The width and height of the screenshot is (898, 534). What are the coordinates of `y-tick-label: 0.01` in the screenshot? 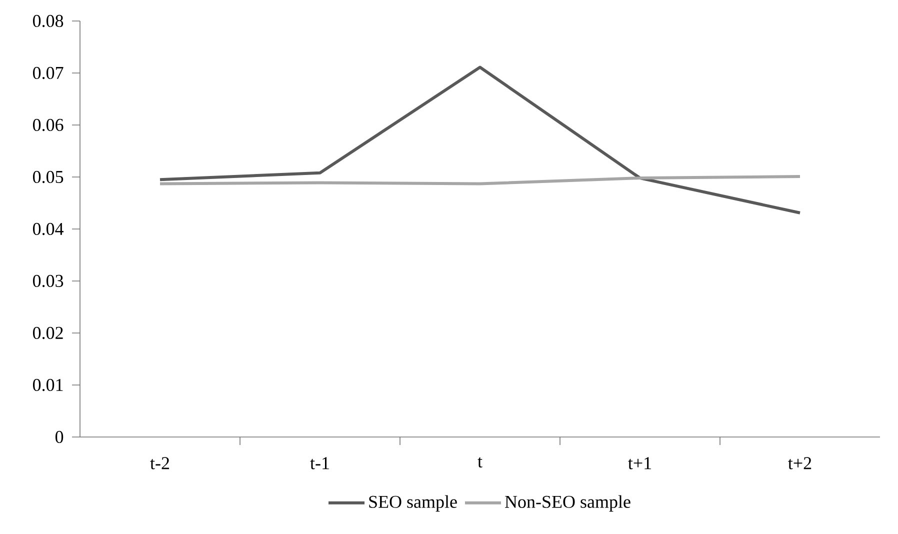 It's located at (47, 385).